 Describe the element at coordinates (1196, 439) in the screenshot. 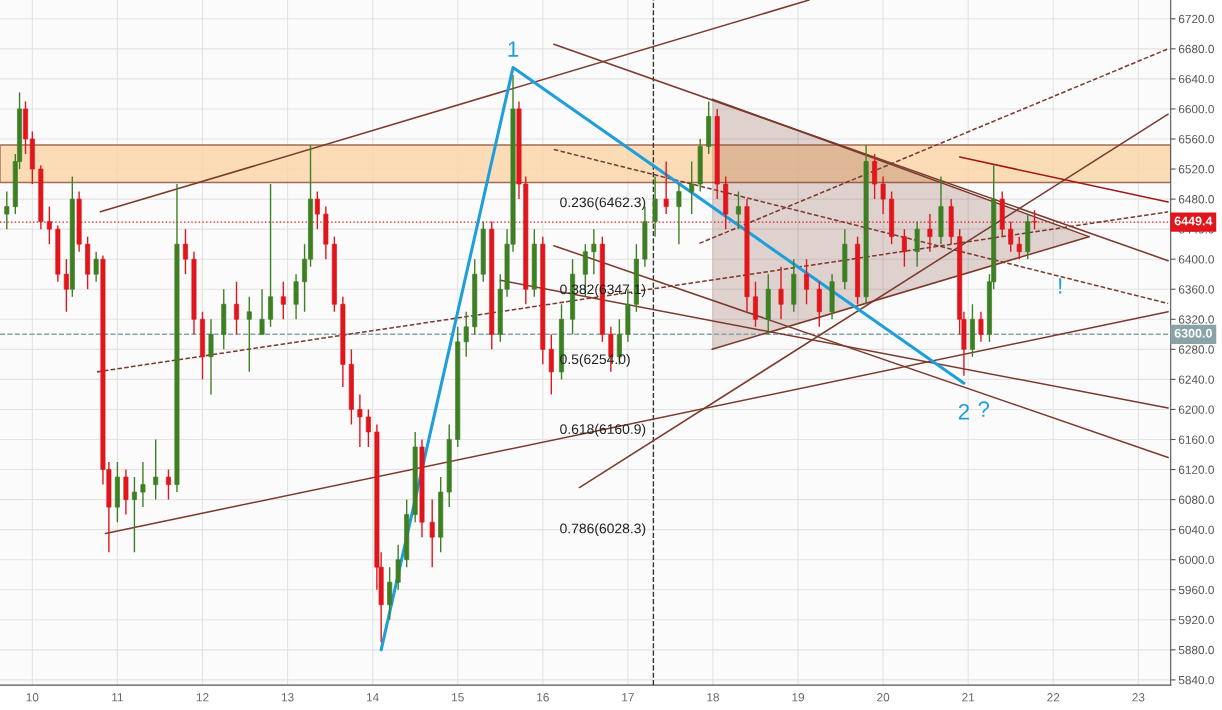

I see `y-tick-label: 6160.0` at that location.